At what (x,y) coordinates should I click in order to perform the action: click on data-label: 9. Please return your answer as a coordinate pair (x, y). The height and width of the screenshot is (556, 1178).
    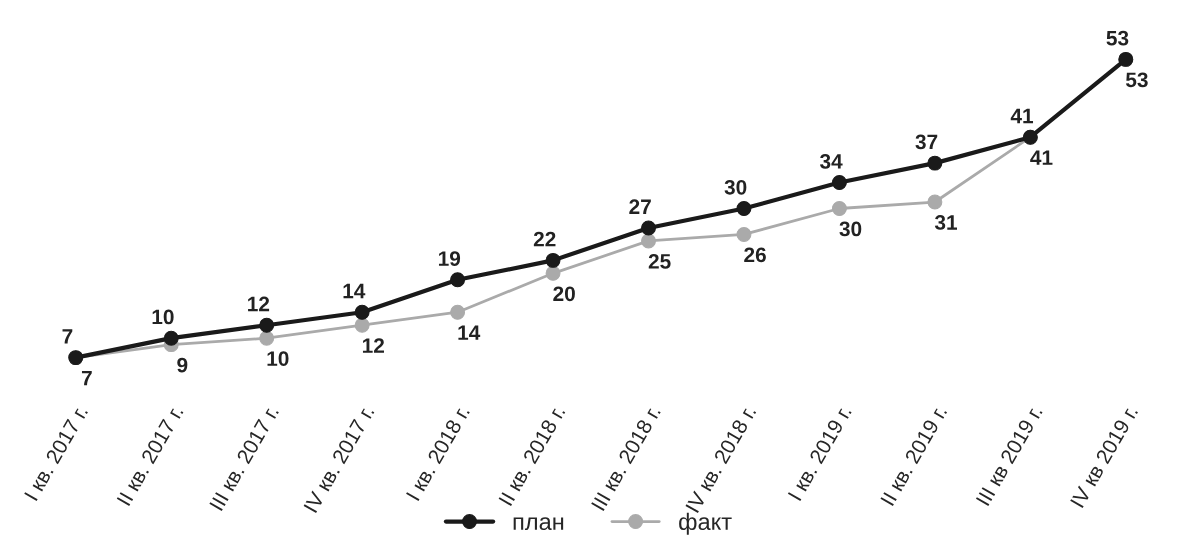
    Looking at the image, I should click on (182, 365).